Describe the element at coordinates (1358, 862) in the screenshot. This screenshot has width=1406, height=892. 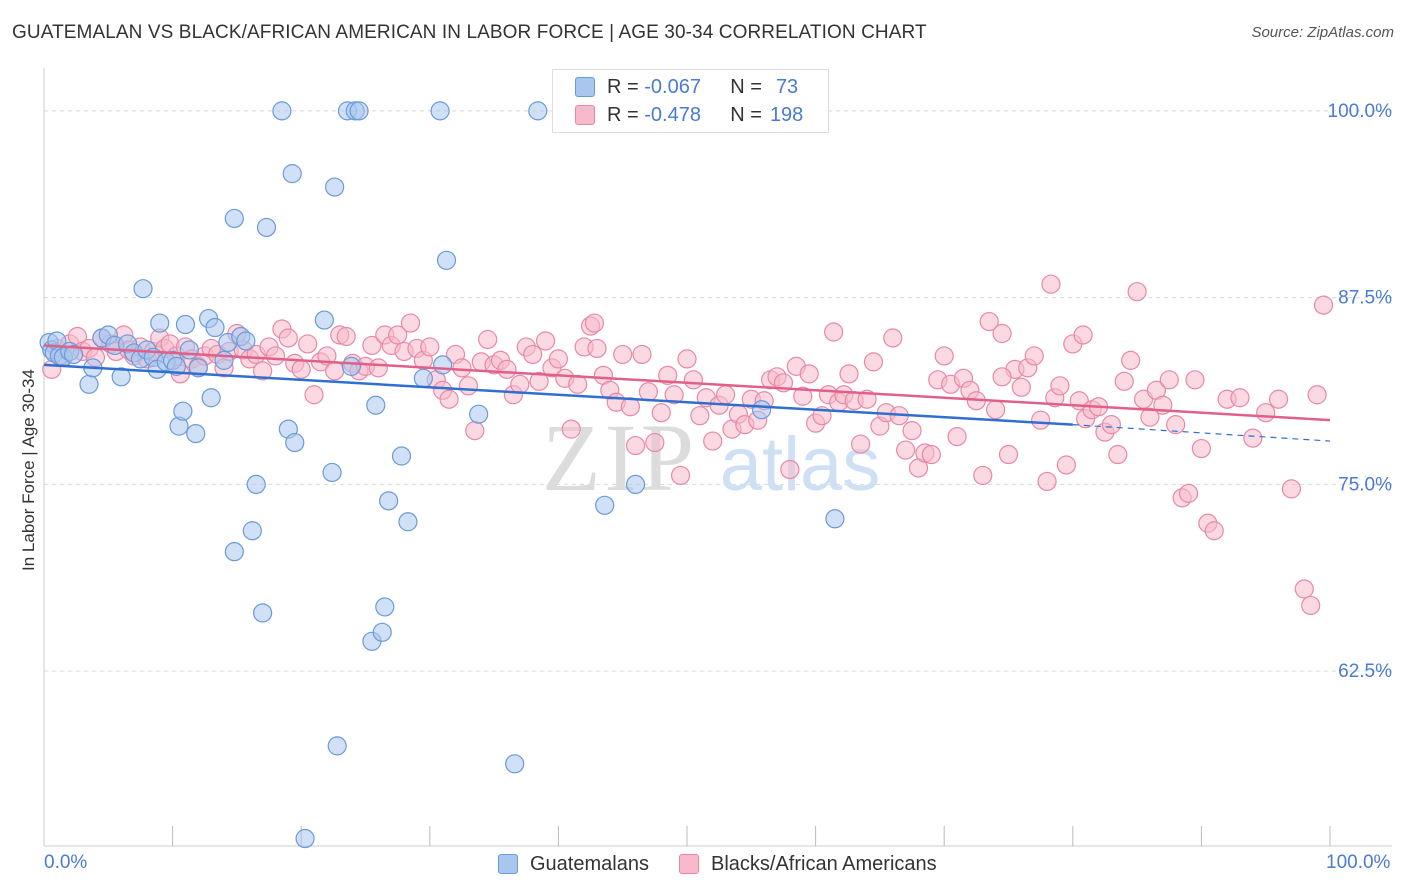
I see `x-max-label: 100.0%` at that location.